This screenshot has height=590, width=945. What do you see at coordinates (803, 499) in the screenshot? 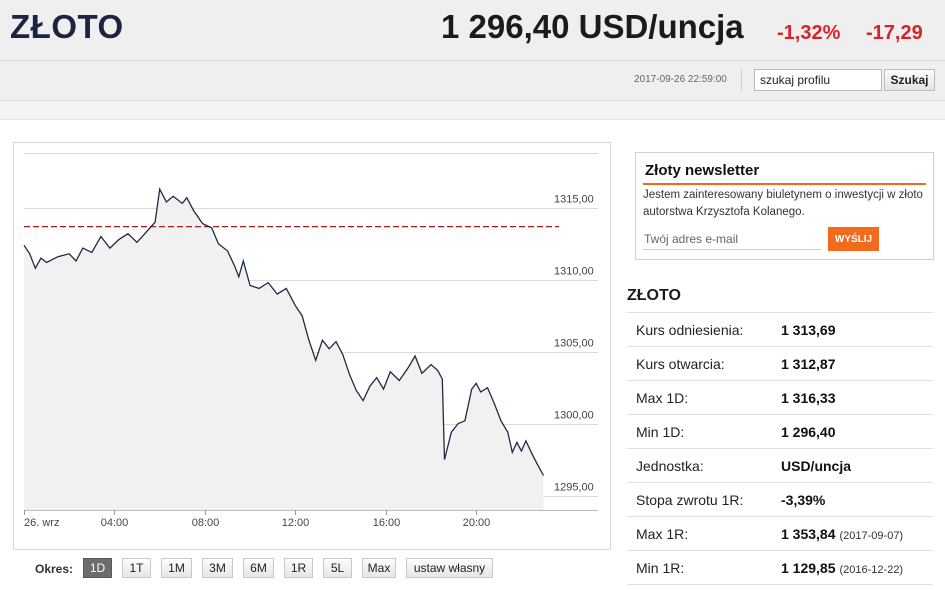
I see `value-text: -3,39%` at bounding box center [803, 499].